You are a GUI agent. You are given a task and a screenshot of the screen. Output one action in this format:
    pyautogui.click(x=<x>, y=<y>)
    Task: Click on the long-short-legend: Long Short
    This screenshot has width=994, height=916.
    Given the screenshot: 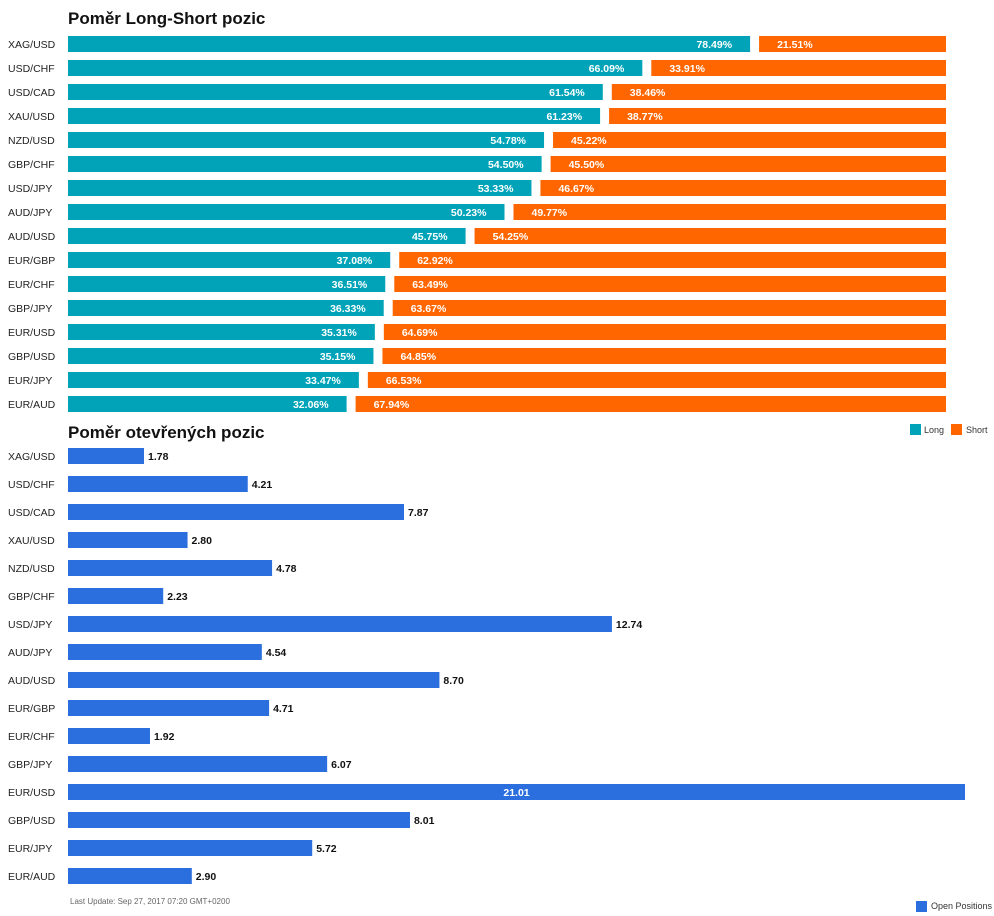 What is the action you would take?
    pyautogui.click(x=949, y=429)
    